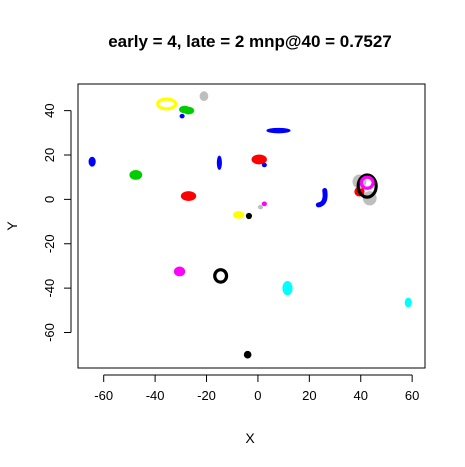  Describe the element at coordinates (49, 110) in the screenshot. I see `y-tick-label: 40` at that location.